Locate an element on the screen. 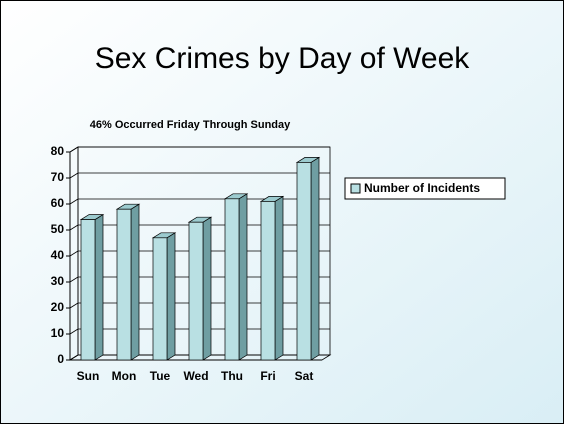 The image size is (564, 424). x-tick-label: Fri is located at coordinates (267, 376).